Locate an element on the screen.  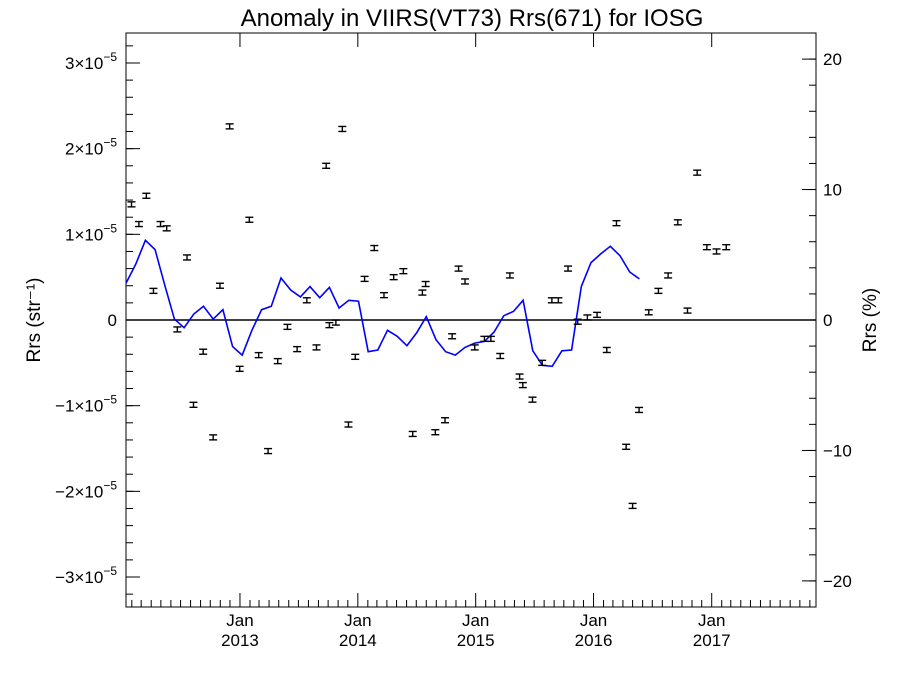
y-axis-title: Rrs (str⁻¹) is located at coordinates (34, 320).